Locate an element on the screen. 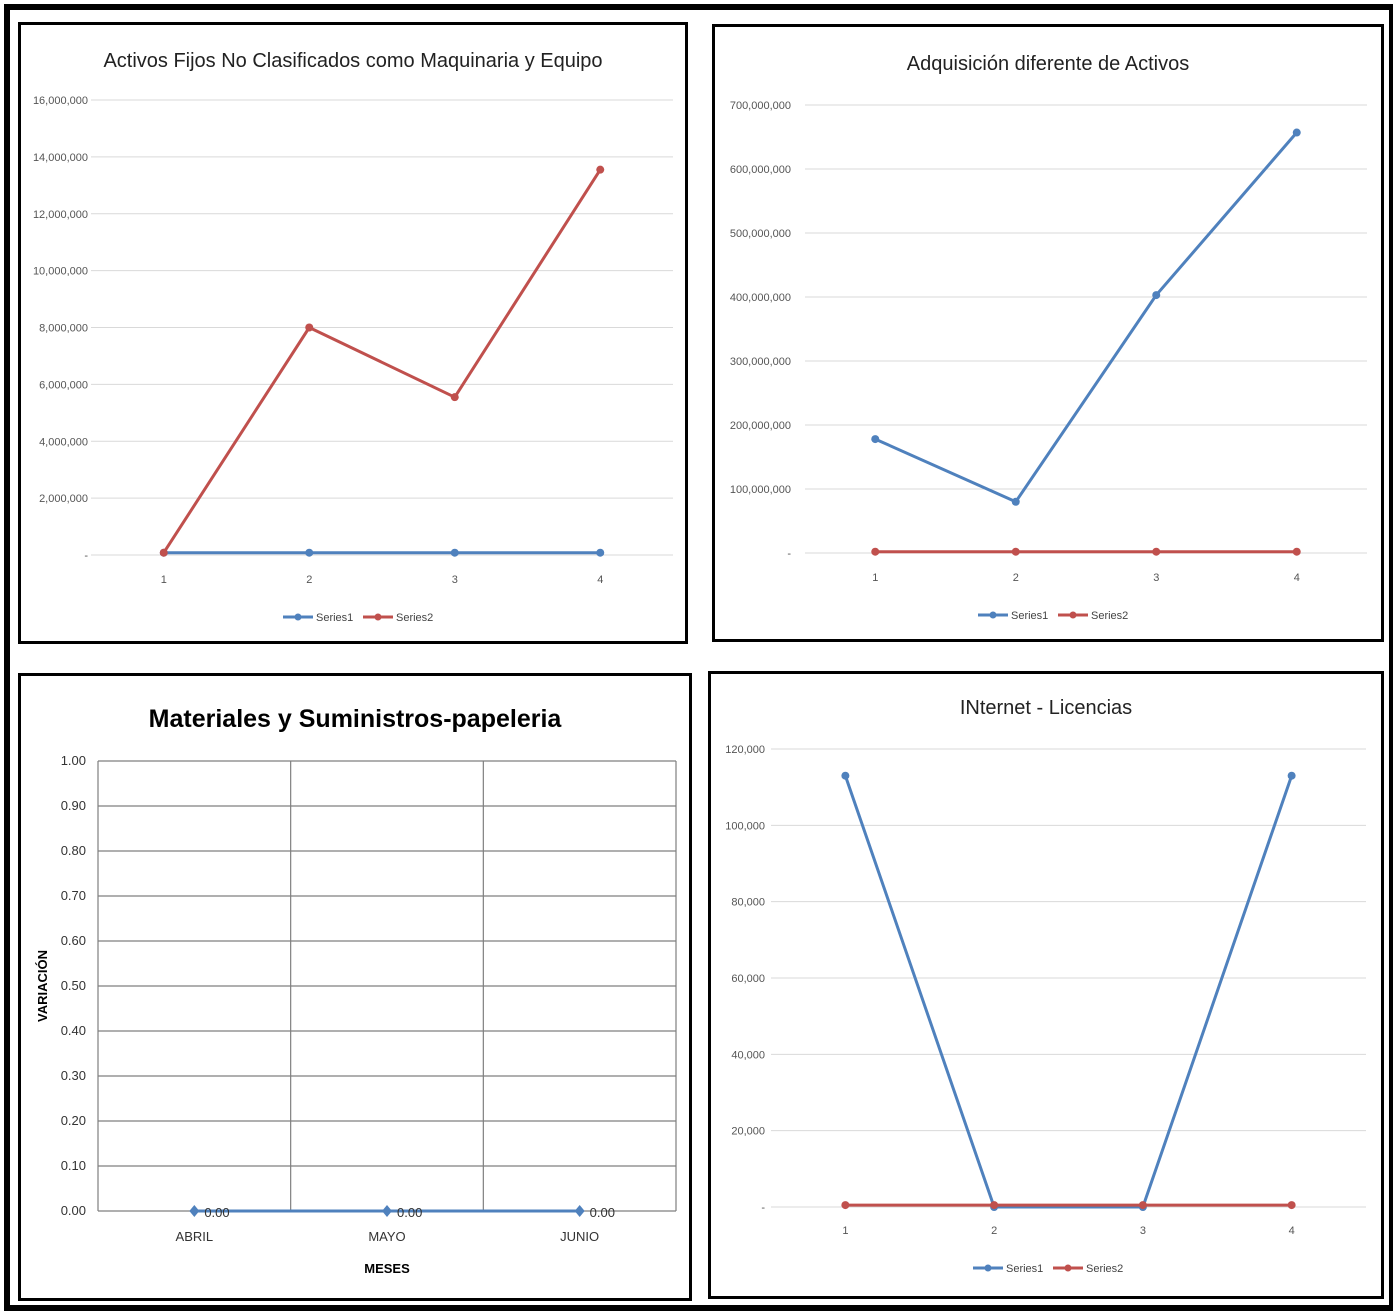 This screenshot has height=1311, width=1393. y-tick-label: 4,000,000 is located at coordinates (63, 442).